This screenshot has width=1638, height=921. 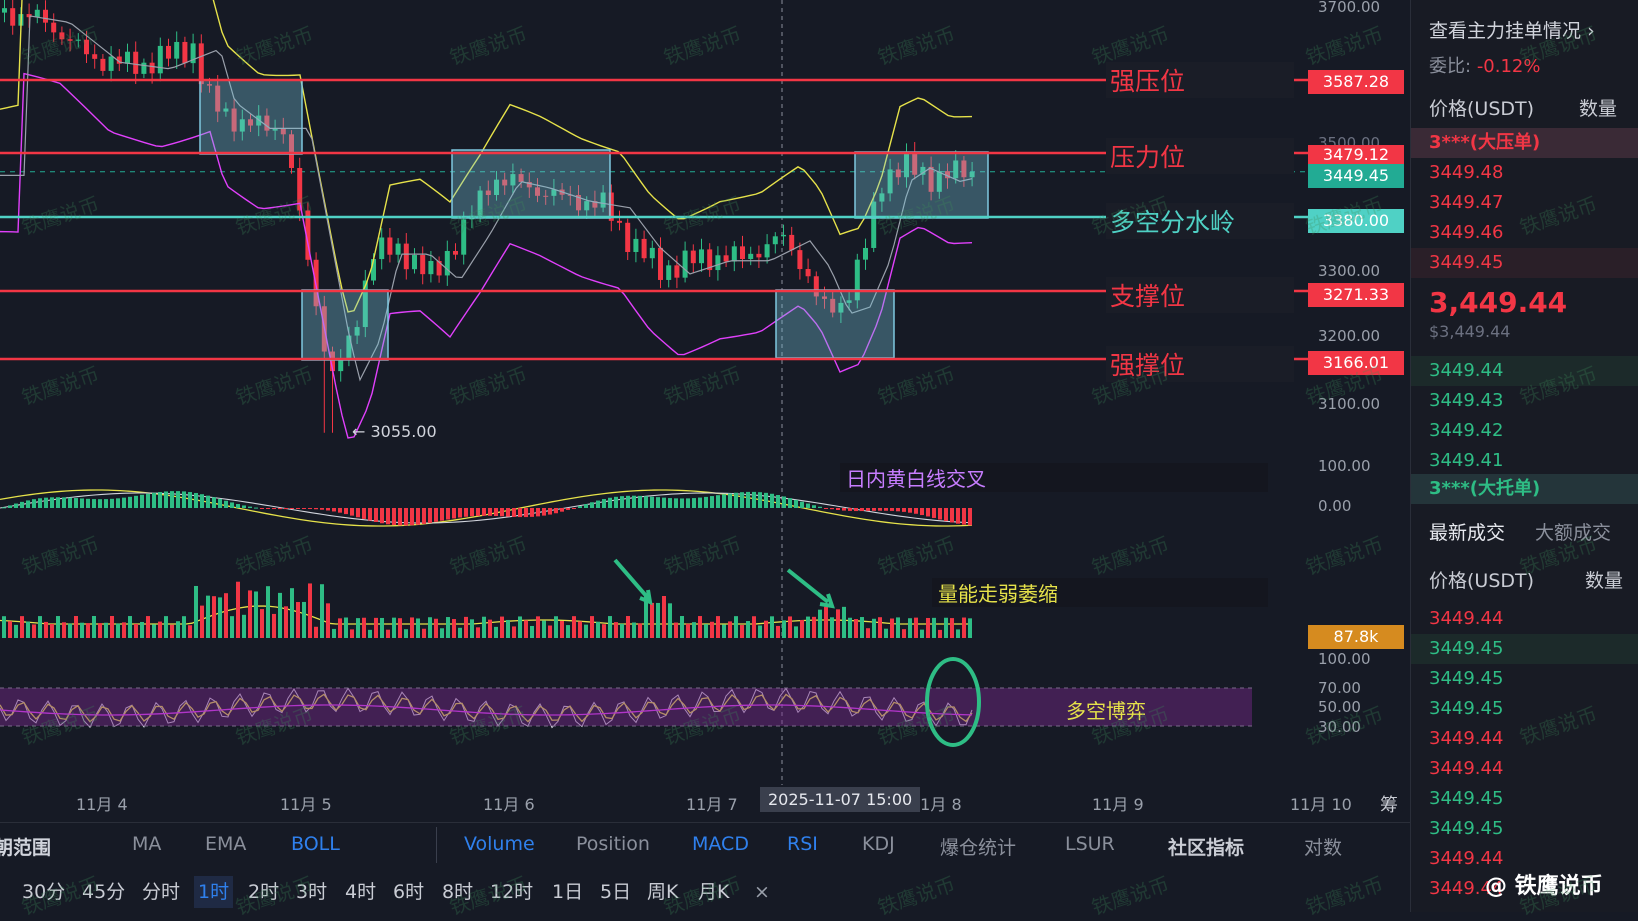 What do you see at coordinates (1349, 8) in the screenshot?
I see `axis-tick: 3700.00` at bounding box center [1349, 8].